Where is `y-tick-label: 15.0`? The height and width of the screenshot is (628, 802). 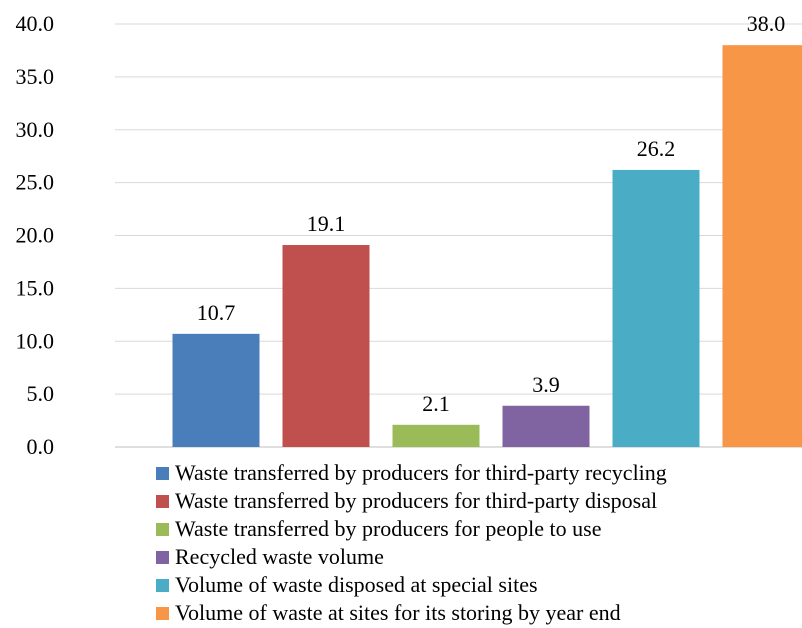 y-tick-label: 15.0 is located at coordinates (35, 287).